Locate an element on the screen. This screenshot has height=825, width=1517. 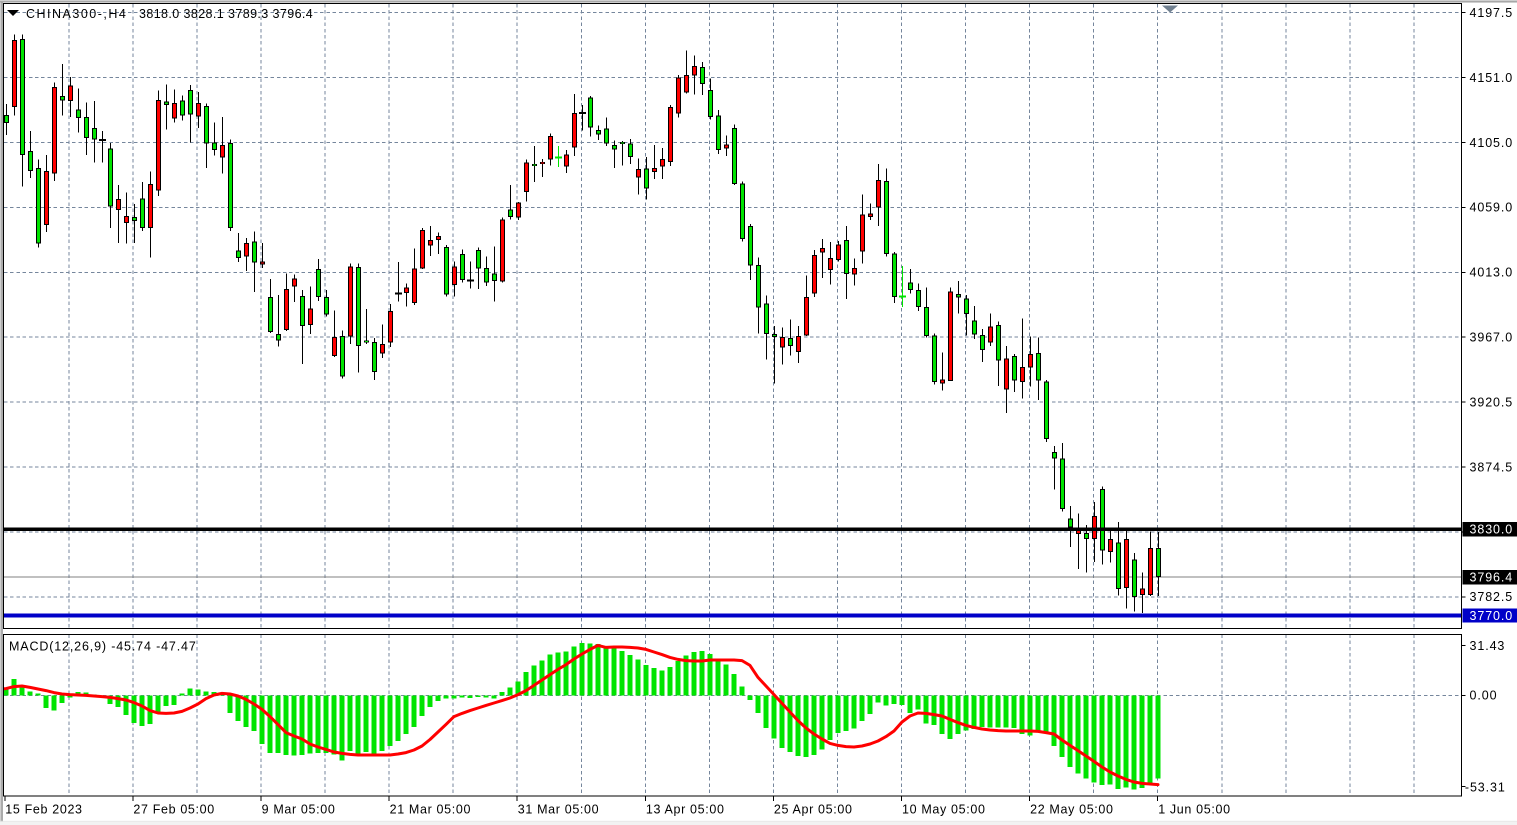
svg-text: 4105.0 is located at coordinates (1492, 143).